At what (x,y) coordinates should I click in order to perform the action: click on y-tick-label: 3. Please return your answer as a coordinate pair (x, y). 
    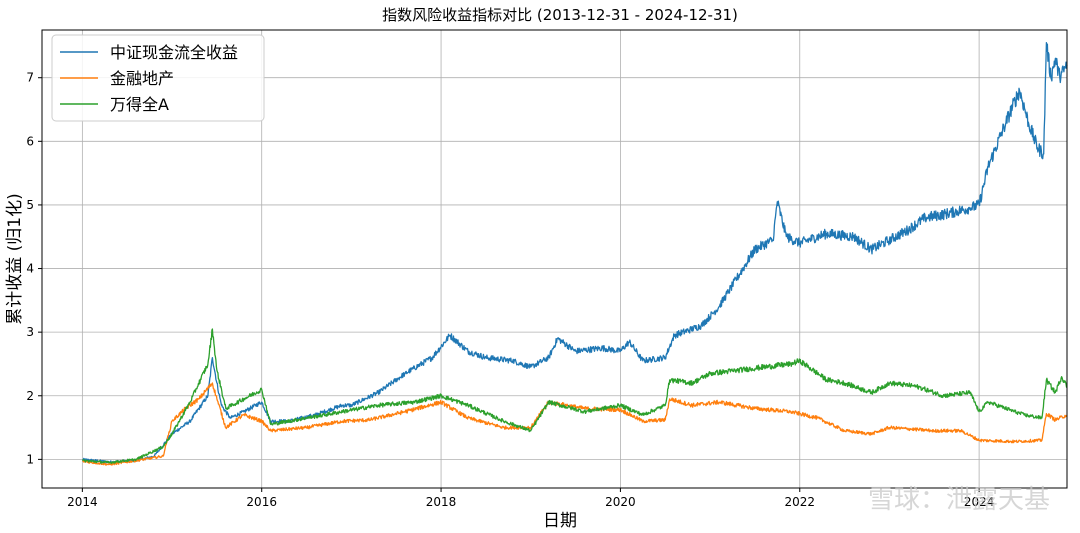
    Looking at the image, I should click on (30, 332).